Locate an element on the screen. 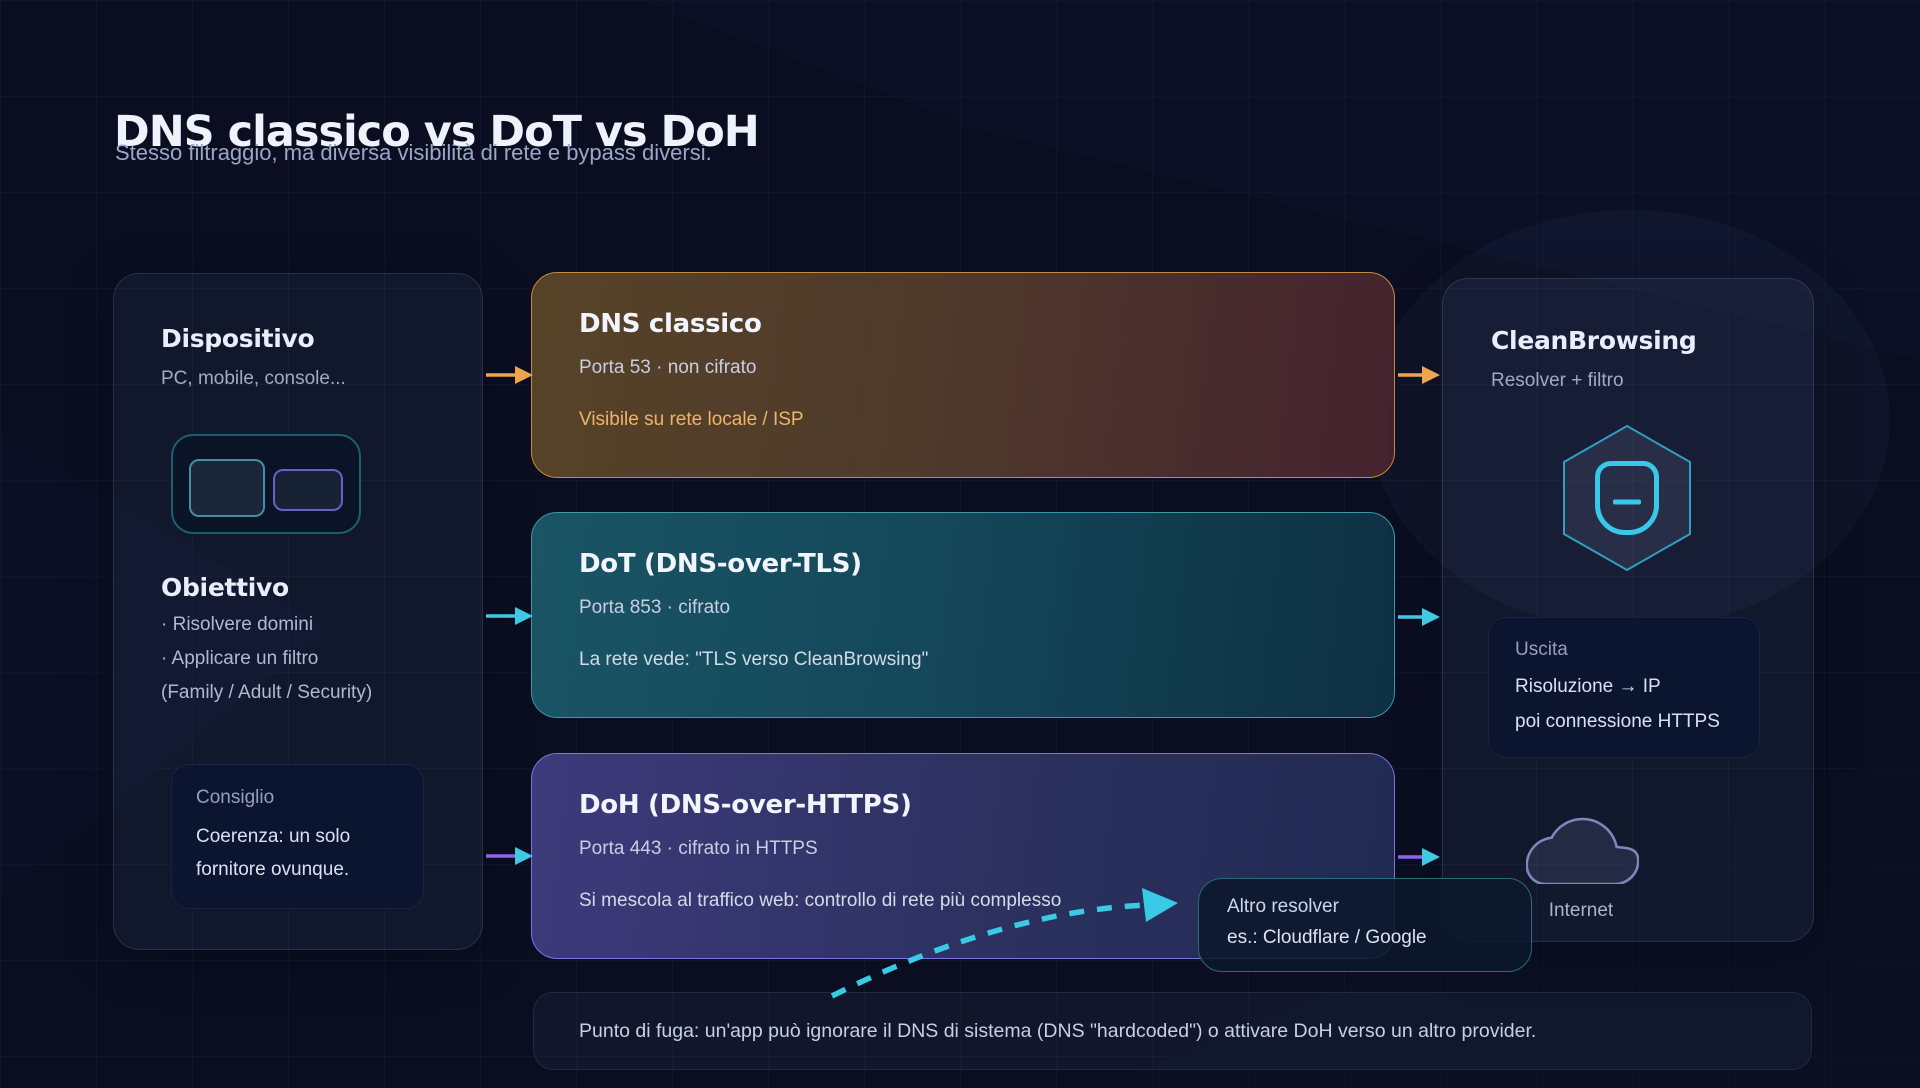  arrow-dns-to-resolver-head-icon is located at coordinates (1431, 375).